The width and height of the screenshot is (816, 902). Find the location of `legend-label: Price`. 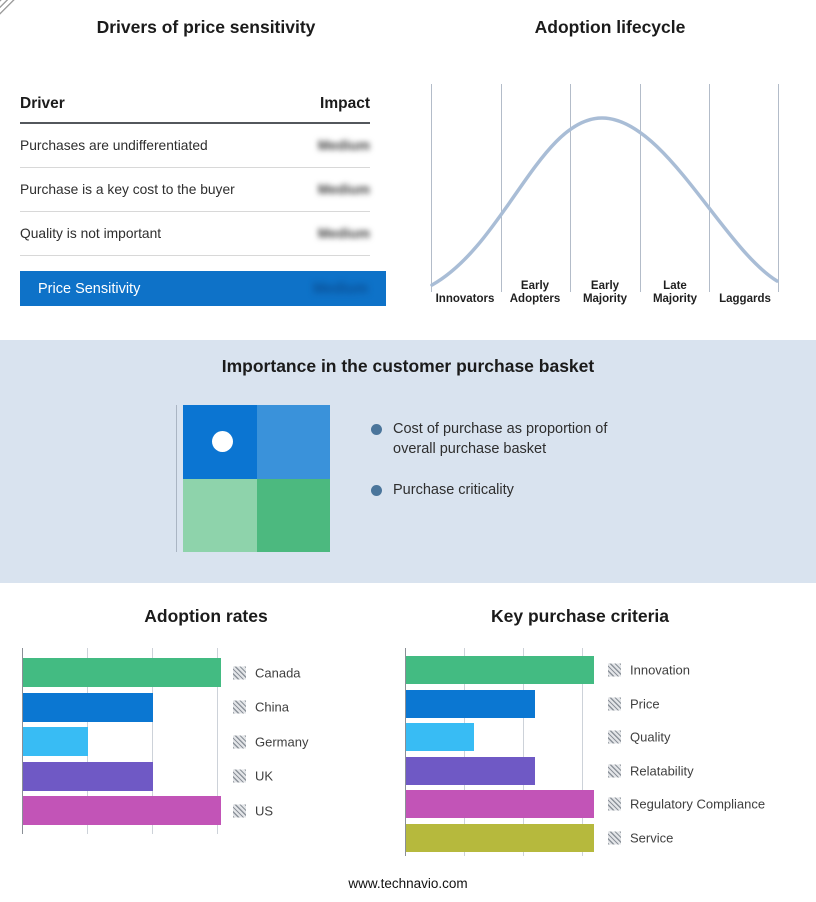

legend-label: Price is located at coordinates (645, 703).